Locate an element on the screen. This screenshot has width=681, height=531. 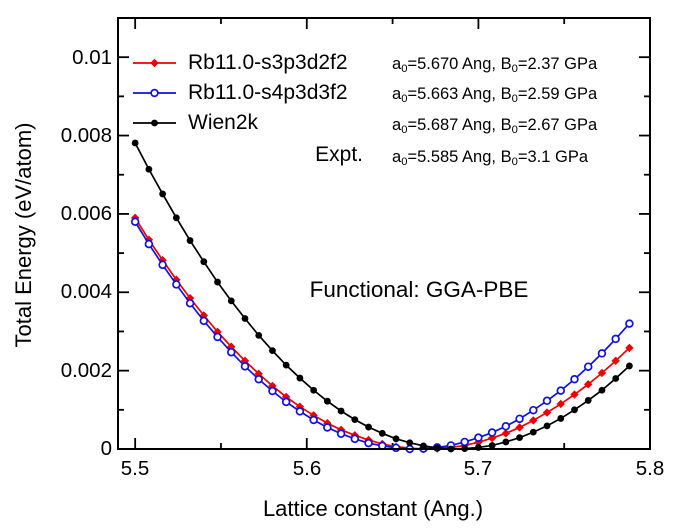
x-tick-label: 5.7 is located at coordinates (478, 468).